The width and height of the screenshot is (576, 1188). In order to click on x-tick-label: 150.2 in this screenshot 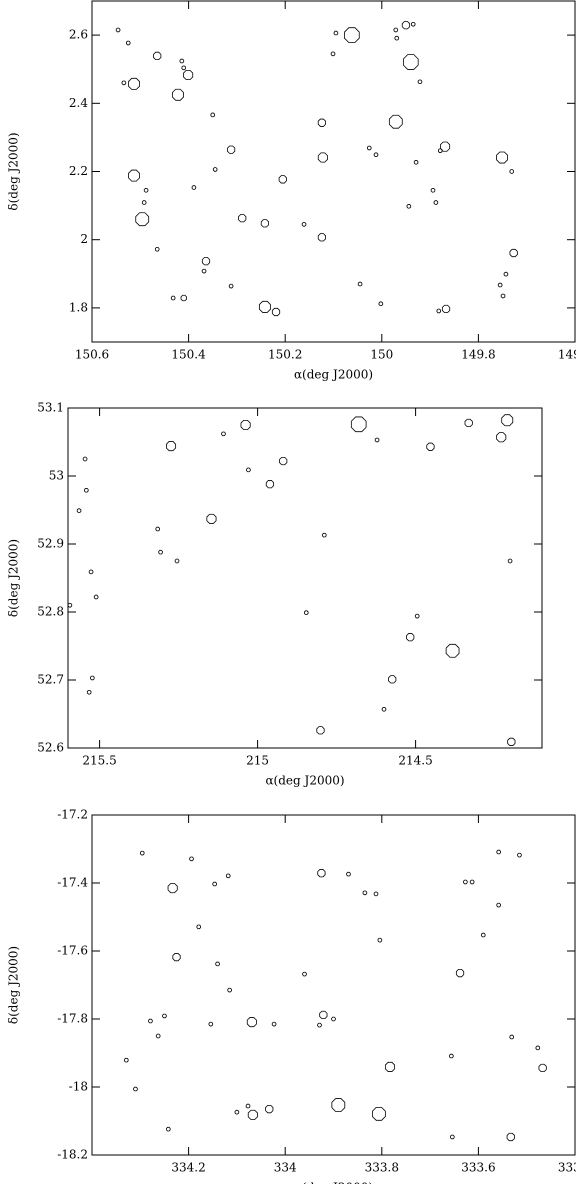, I will do `click(285, 355)`.